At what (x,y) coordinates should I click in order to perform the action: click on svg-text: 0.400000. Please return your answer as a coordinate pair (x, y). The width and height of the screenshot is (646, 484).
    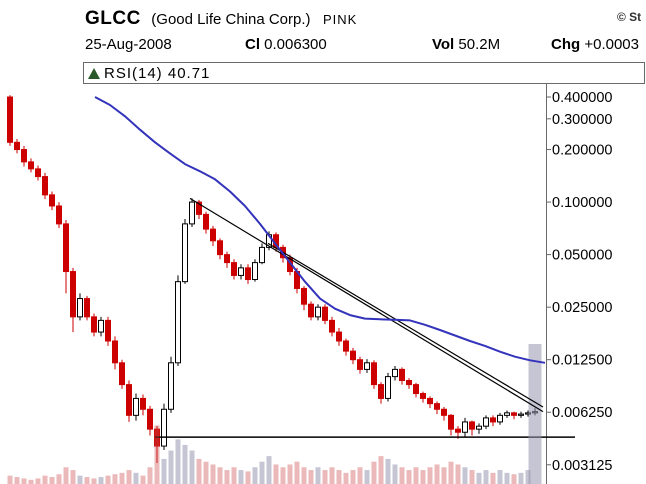
    Looking at the image, I should click on (582, 98).